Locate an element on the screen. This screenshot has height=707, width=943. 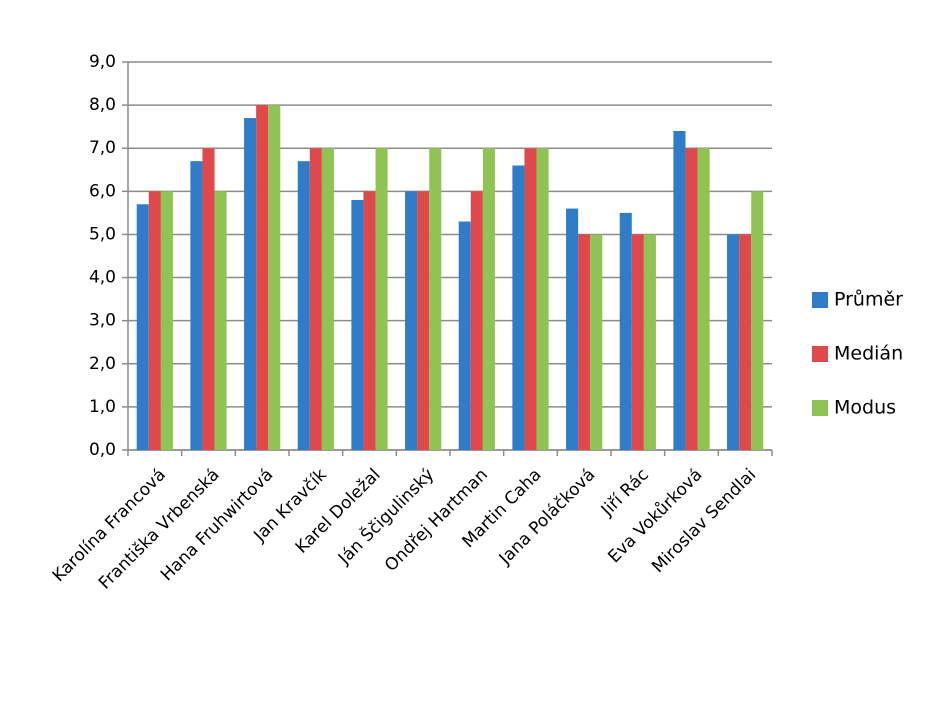
legend-label: Průměr is located at coordinates (868, 300).